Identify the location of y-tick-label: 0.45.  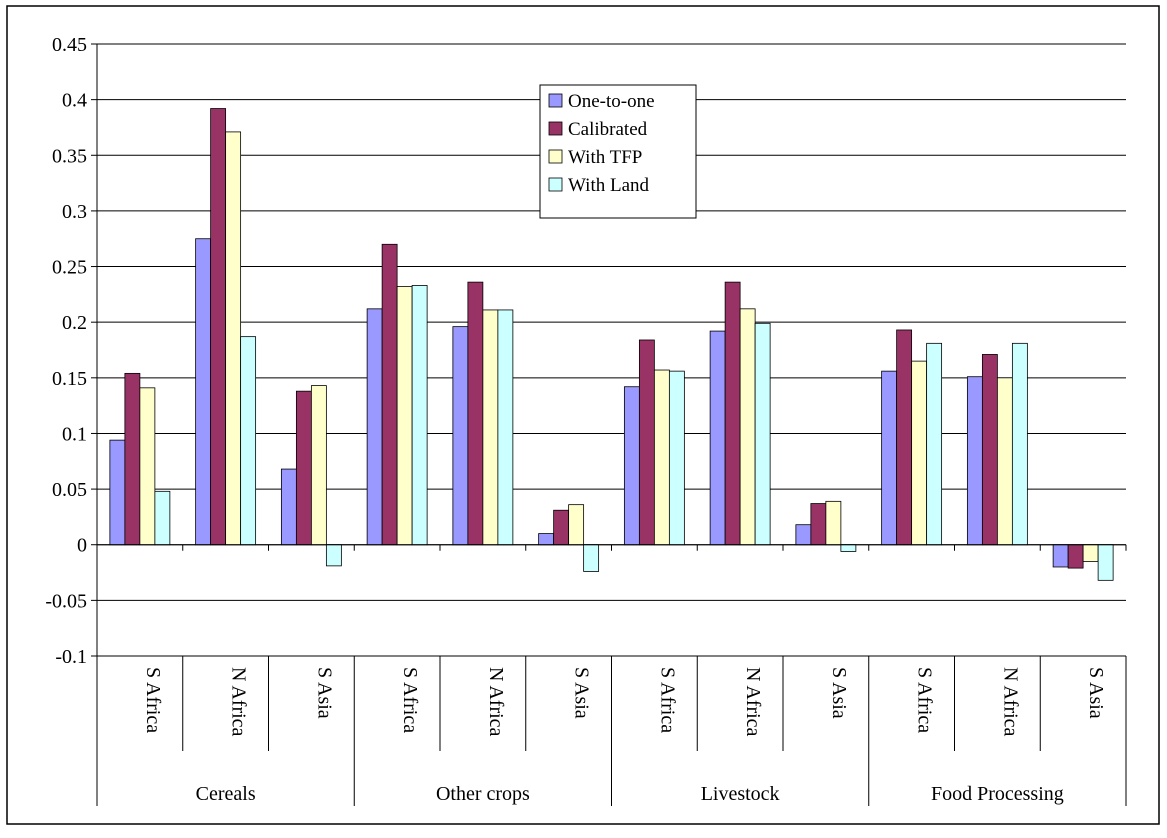
(69, 45).